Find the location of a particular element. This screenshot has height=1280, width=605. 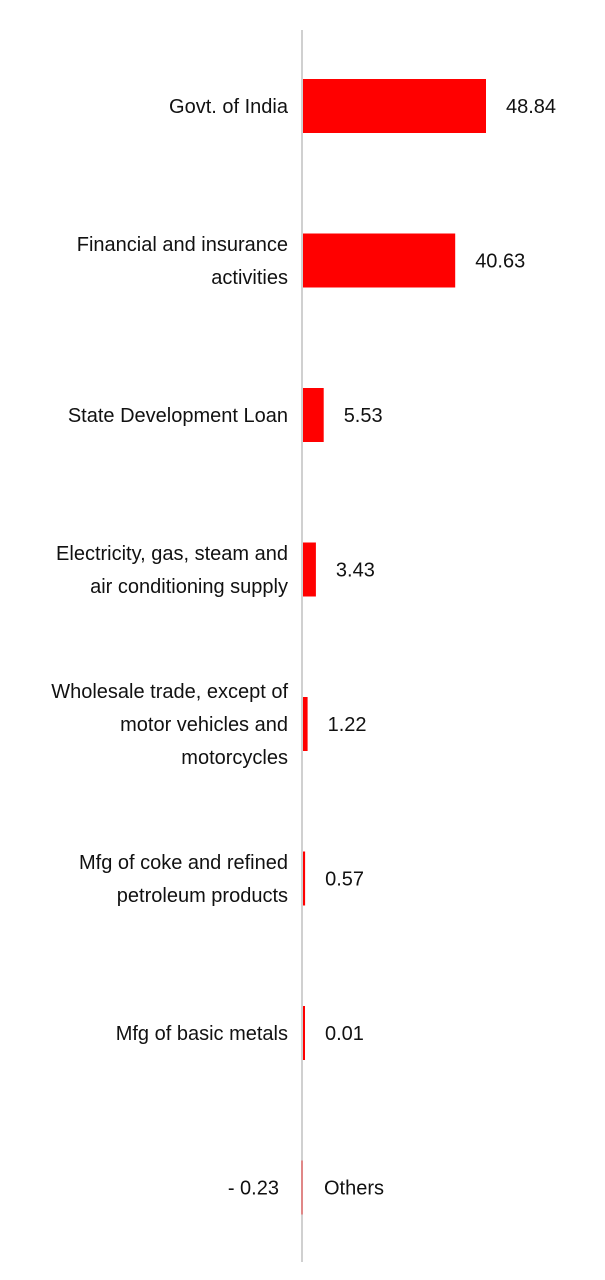

category-label-line: Wholesale trade, except of is located at coordinates (169, 692).